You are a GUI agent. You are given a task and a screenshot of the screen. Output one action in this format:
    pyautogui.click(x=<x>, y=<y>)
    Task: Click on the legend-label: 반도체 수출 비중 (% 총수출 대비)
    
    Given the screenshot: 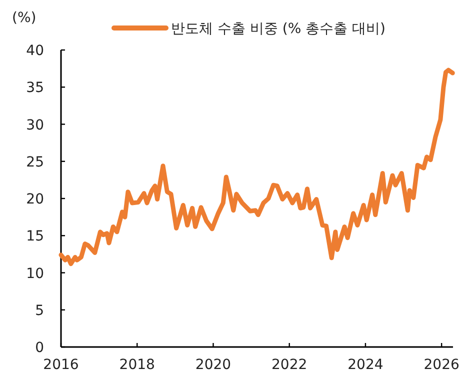 What is the action you would take?
    pyautogui.click(x=278, y=29)
    